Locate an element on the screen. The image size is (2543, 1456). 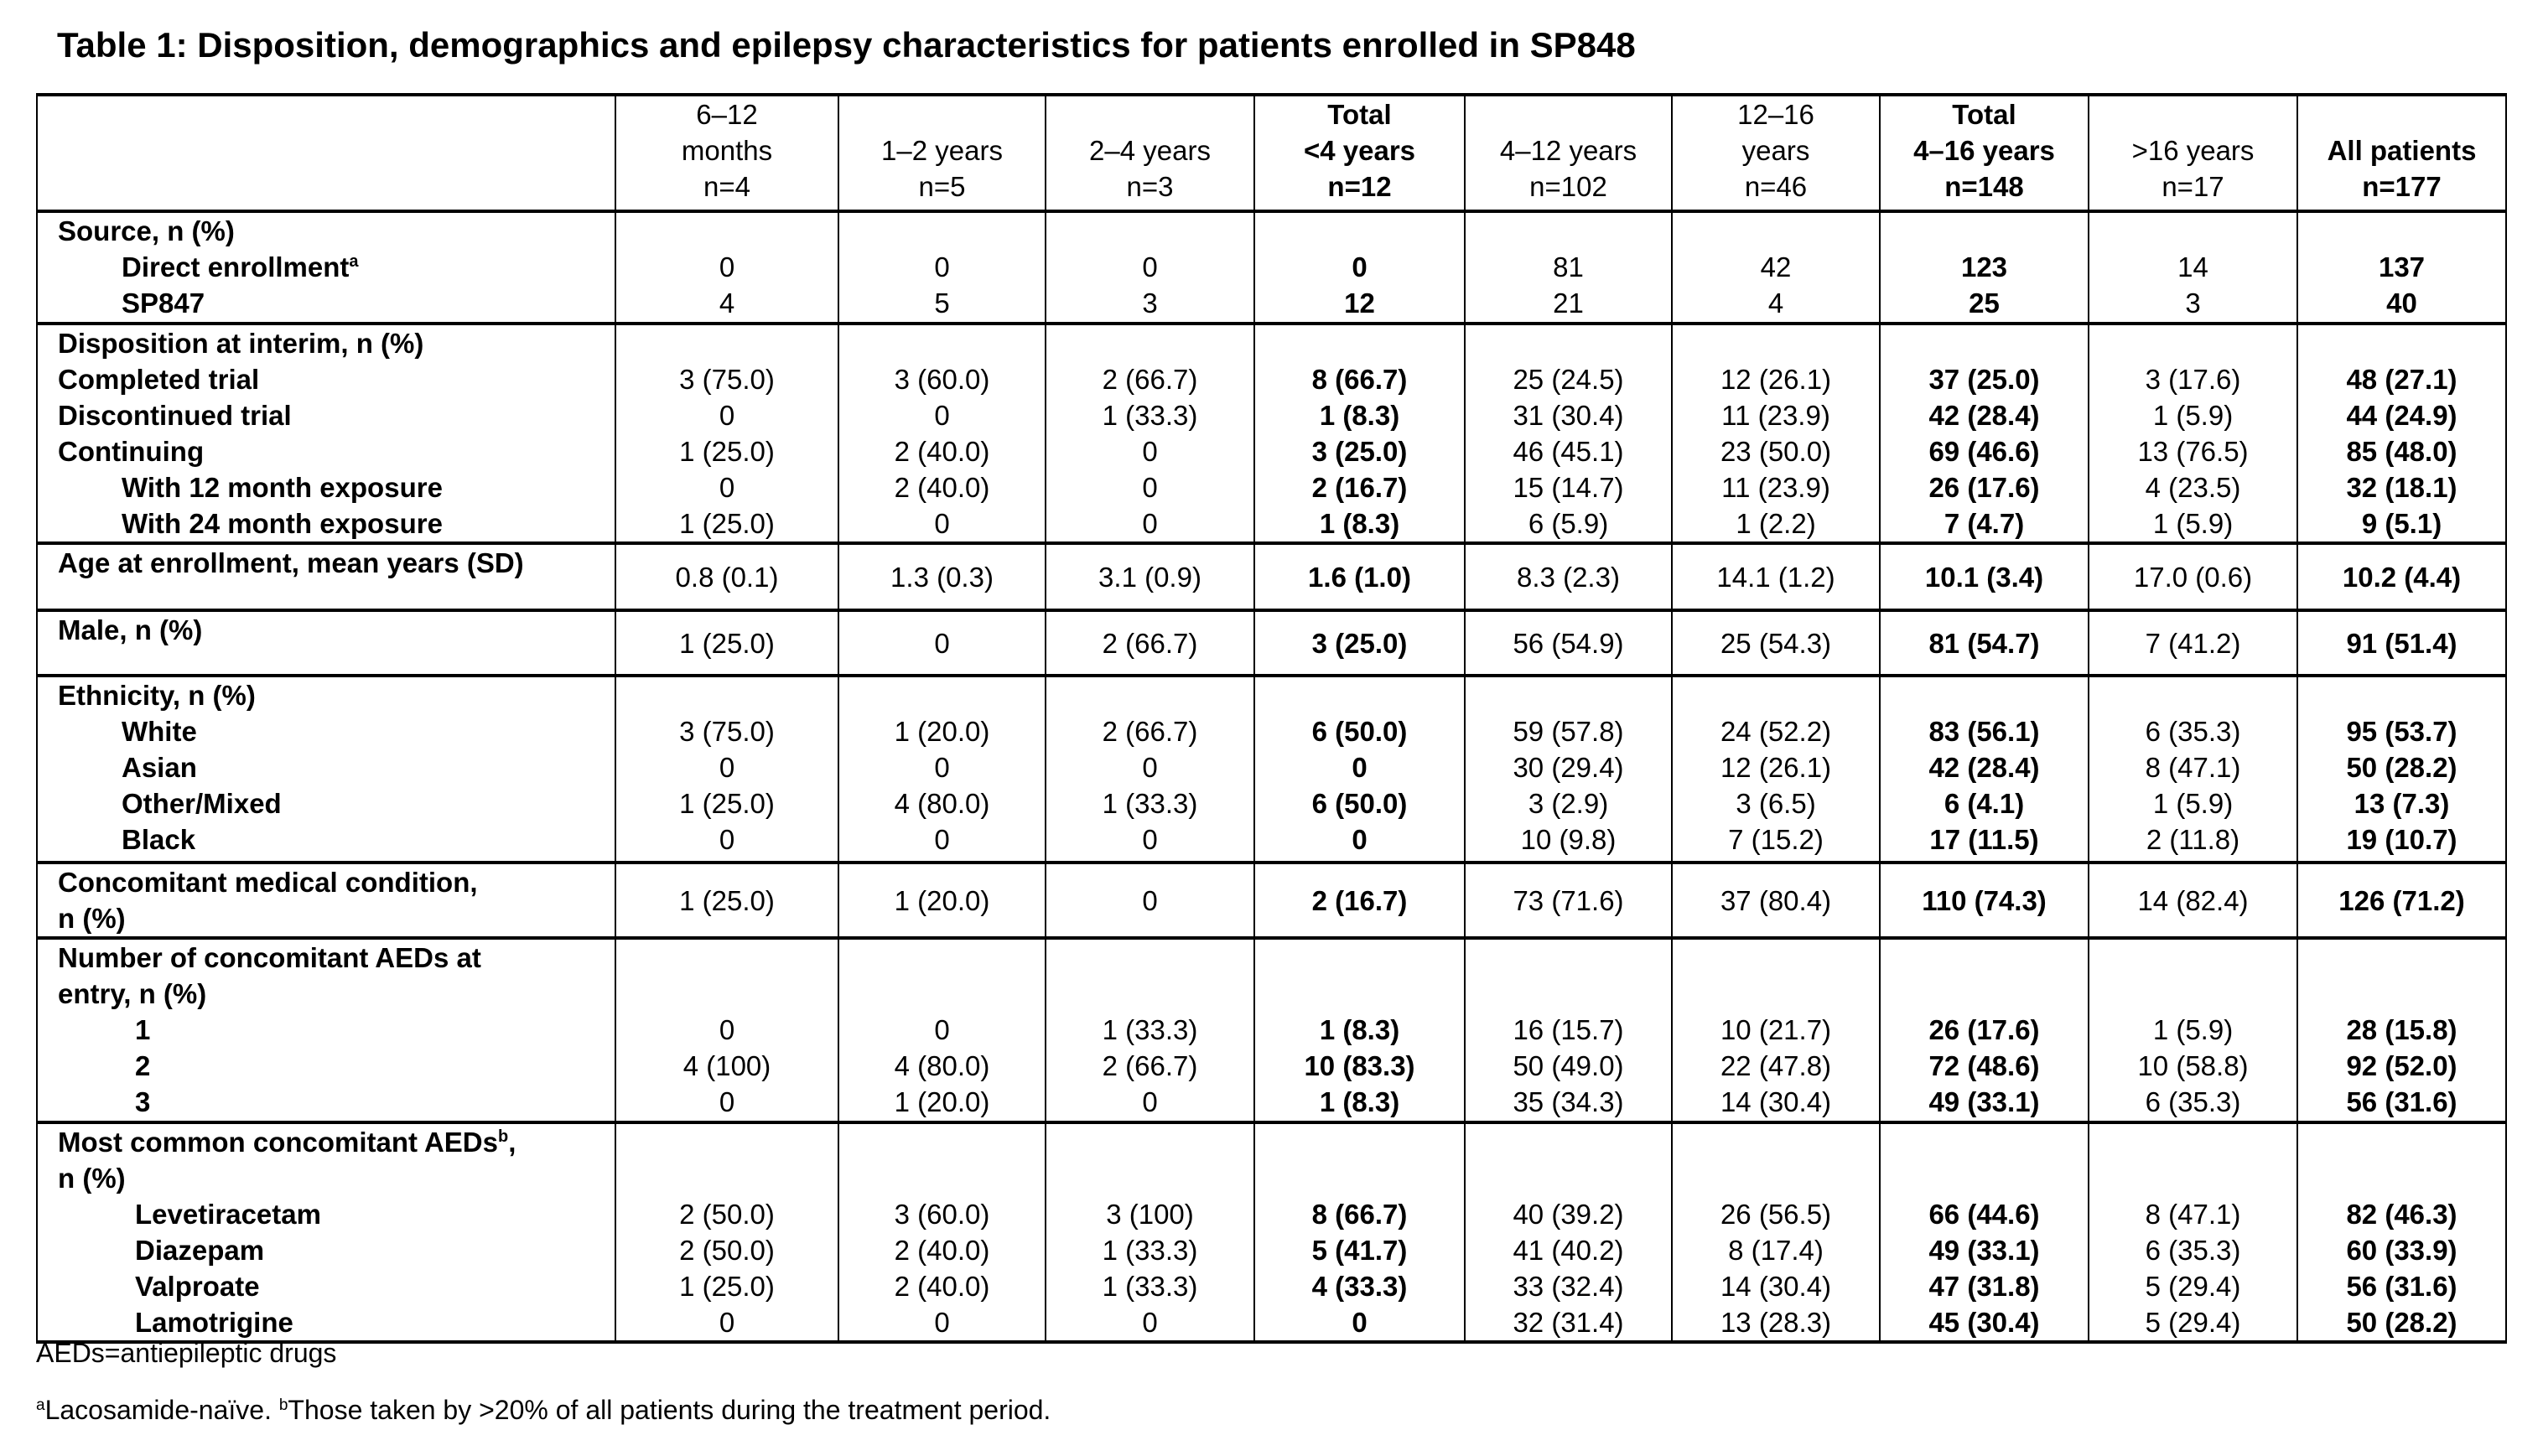
cell-value: 73 (71.6) is located at coordinates (1568, 900).